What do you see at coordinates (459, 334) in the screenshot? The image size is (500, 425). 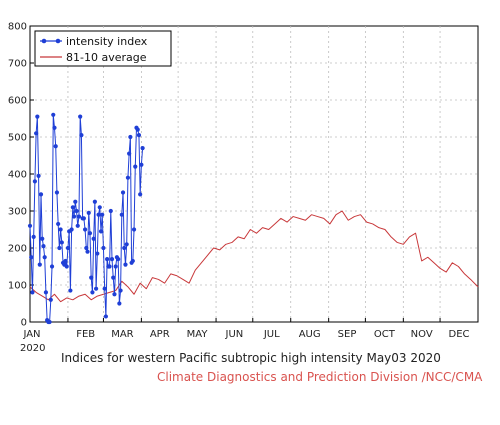 I see `x-tick-label: DEC` at bounding box center [459, 334].